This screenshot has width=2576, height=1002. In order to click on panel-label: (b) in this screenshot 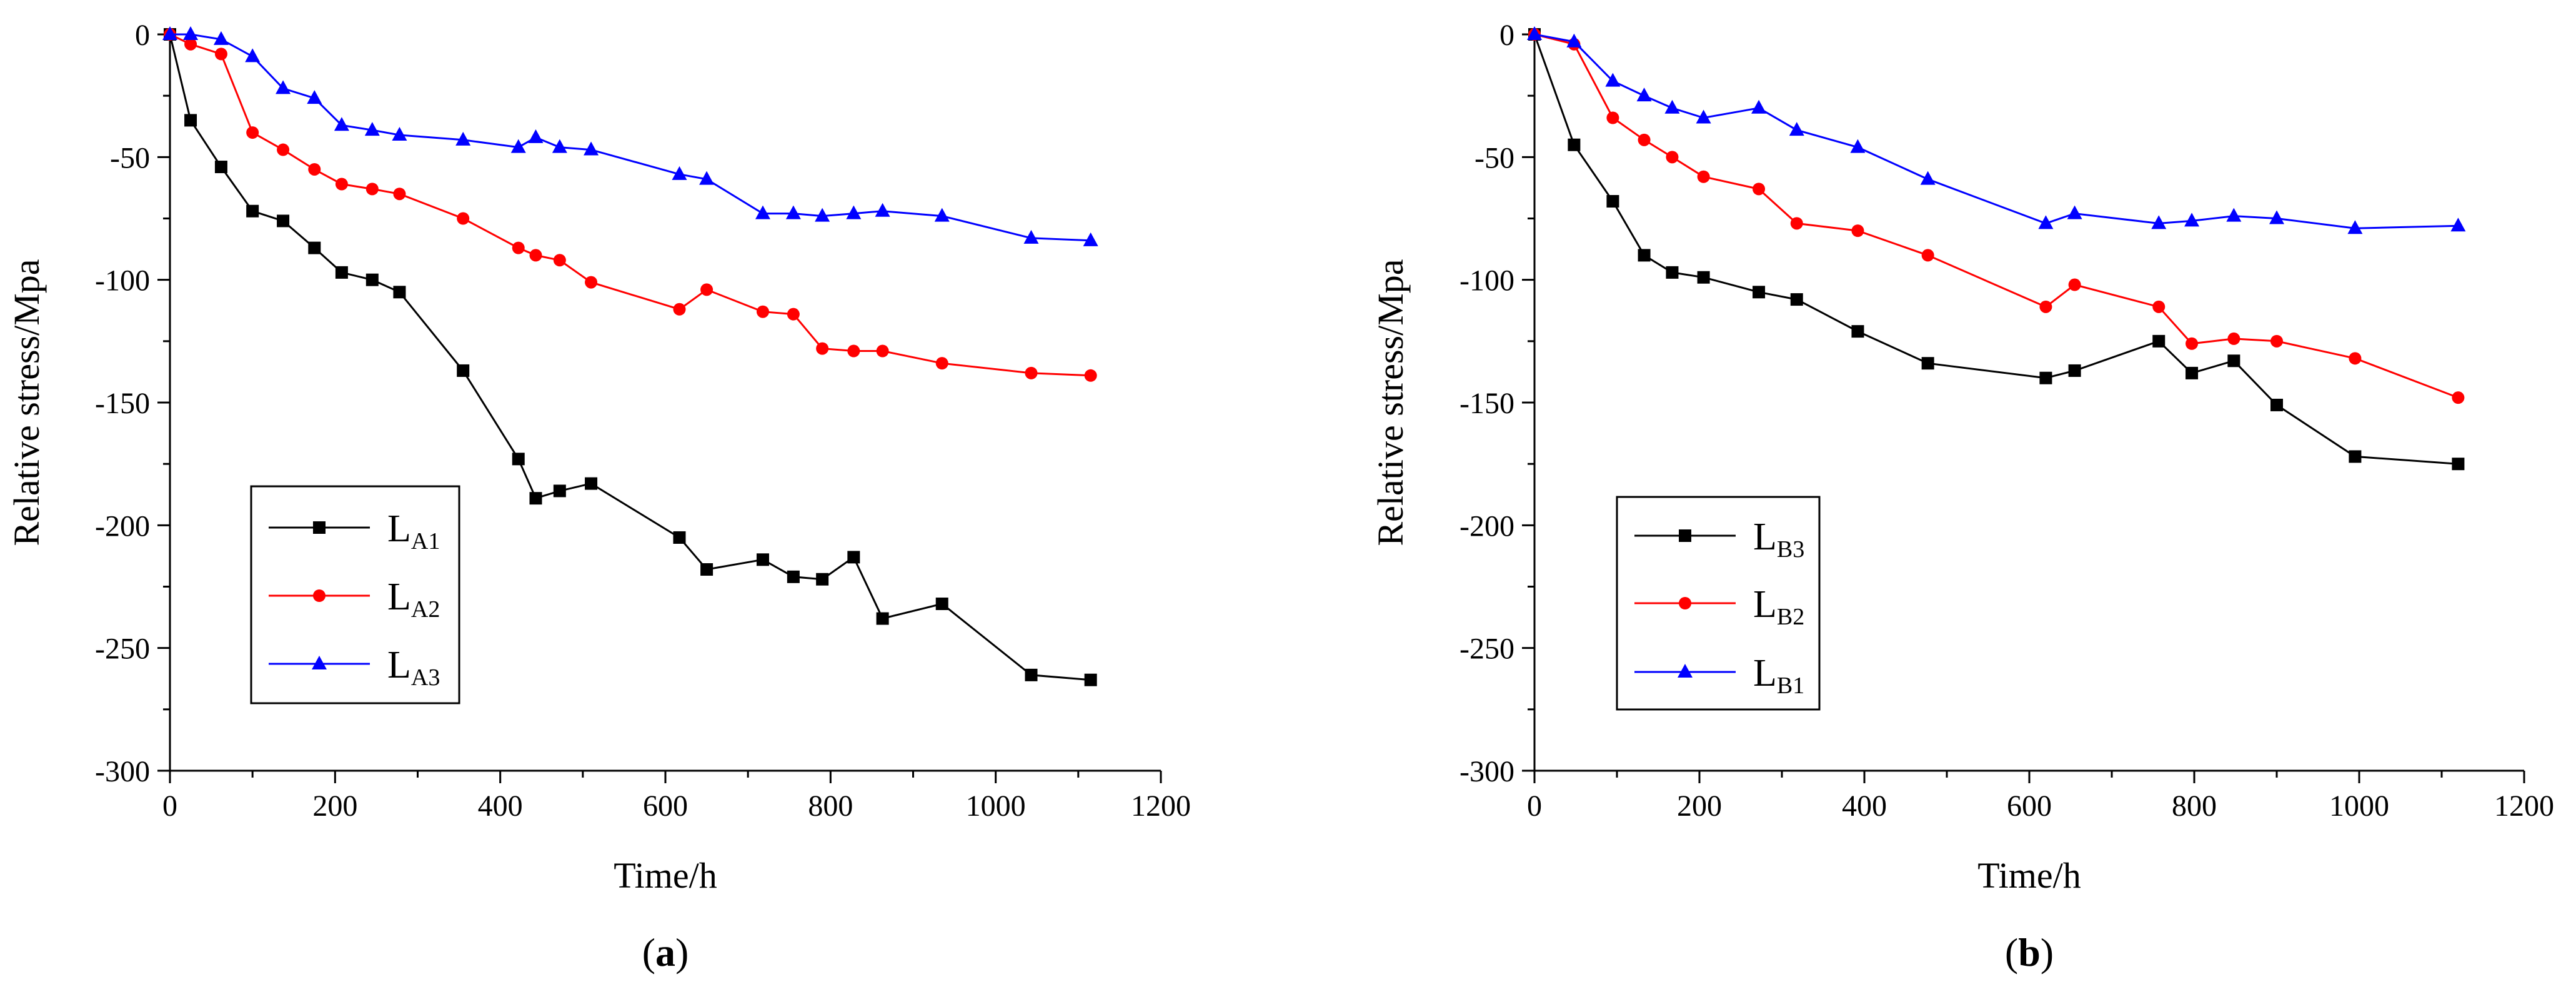, I will do `click(2030, 952)`.